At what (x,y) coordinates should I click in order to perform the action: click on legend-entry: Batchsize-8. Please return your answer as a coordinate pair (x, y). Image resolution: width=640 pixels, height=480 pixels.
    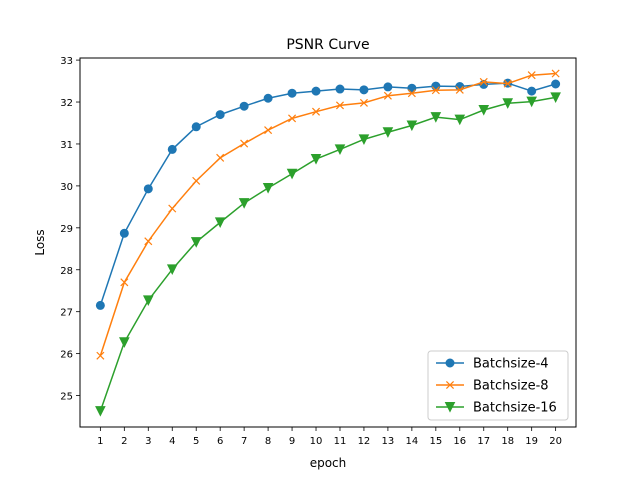
    Looking at the image, I should click on (492, 386).